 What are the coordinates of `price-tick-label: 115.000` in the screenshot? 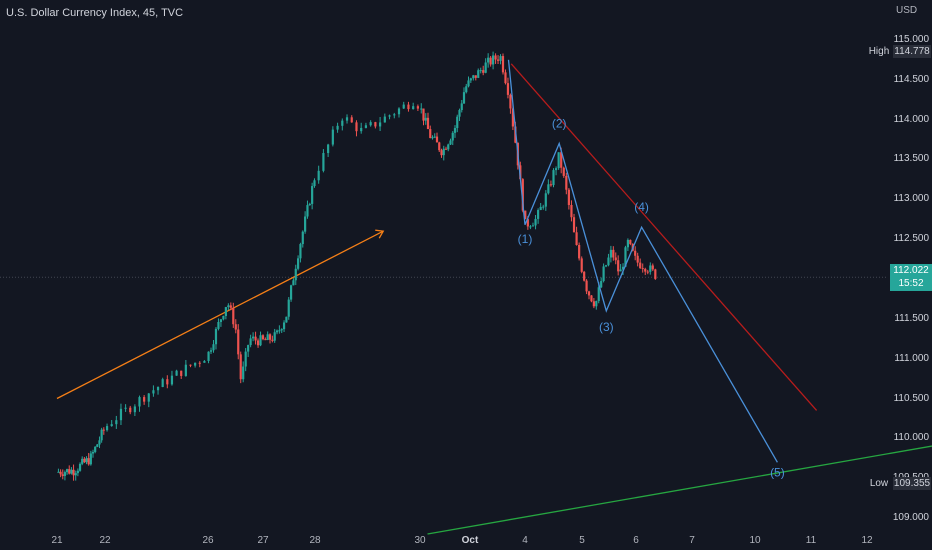 It's located at (911, 39).